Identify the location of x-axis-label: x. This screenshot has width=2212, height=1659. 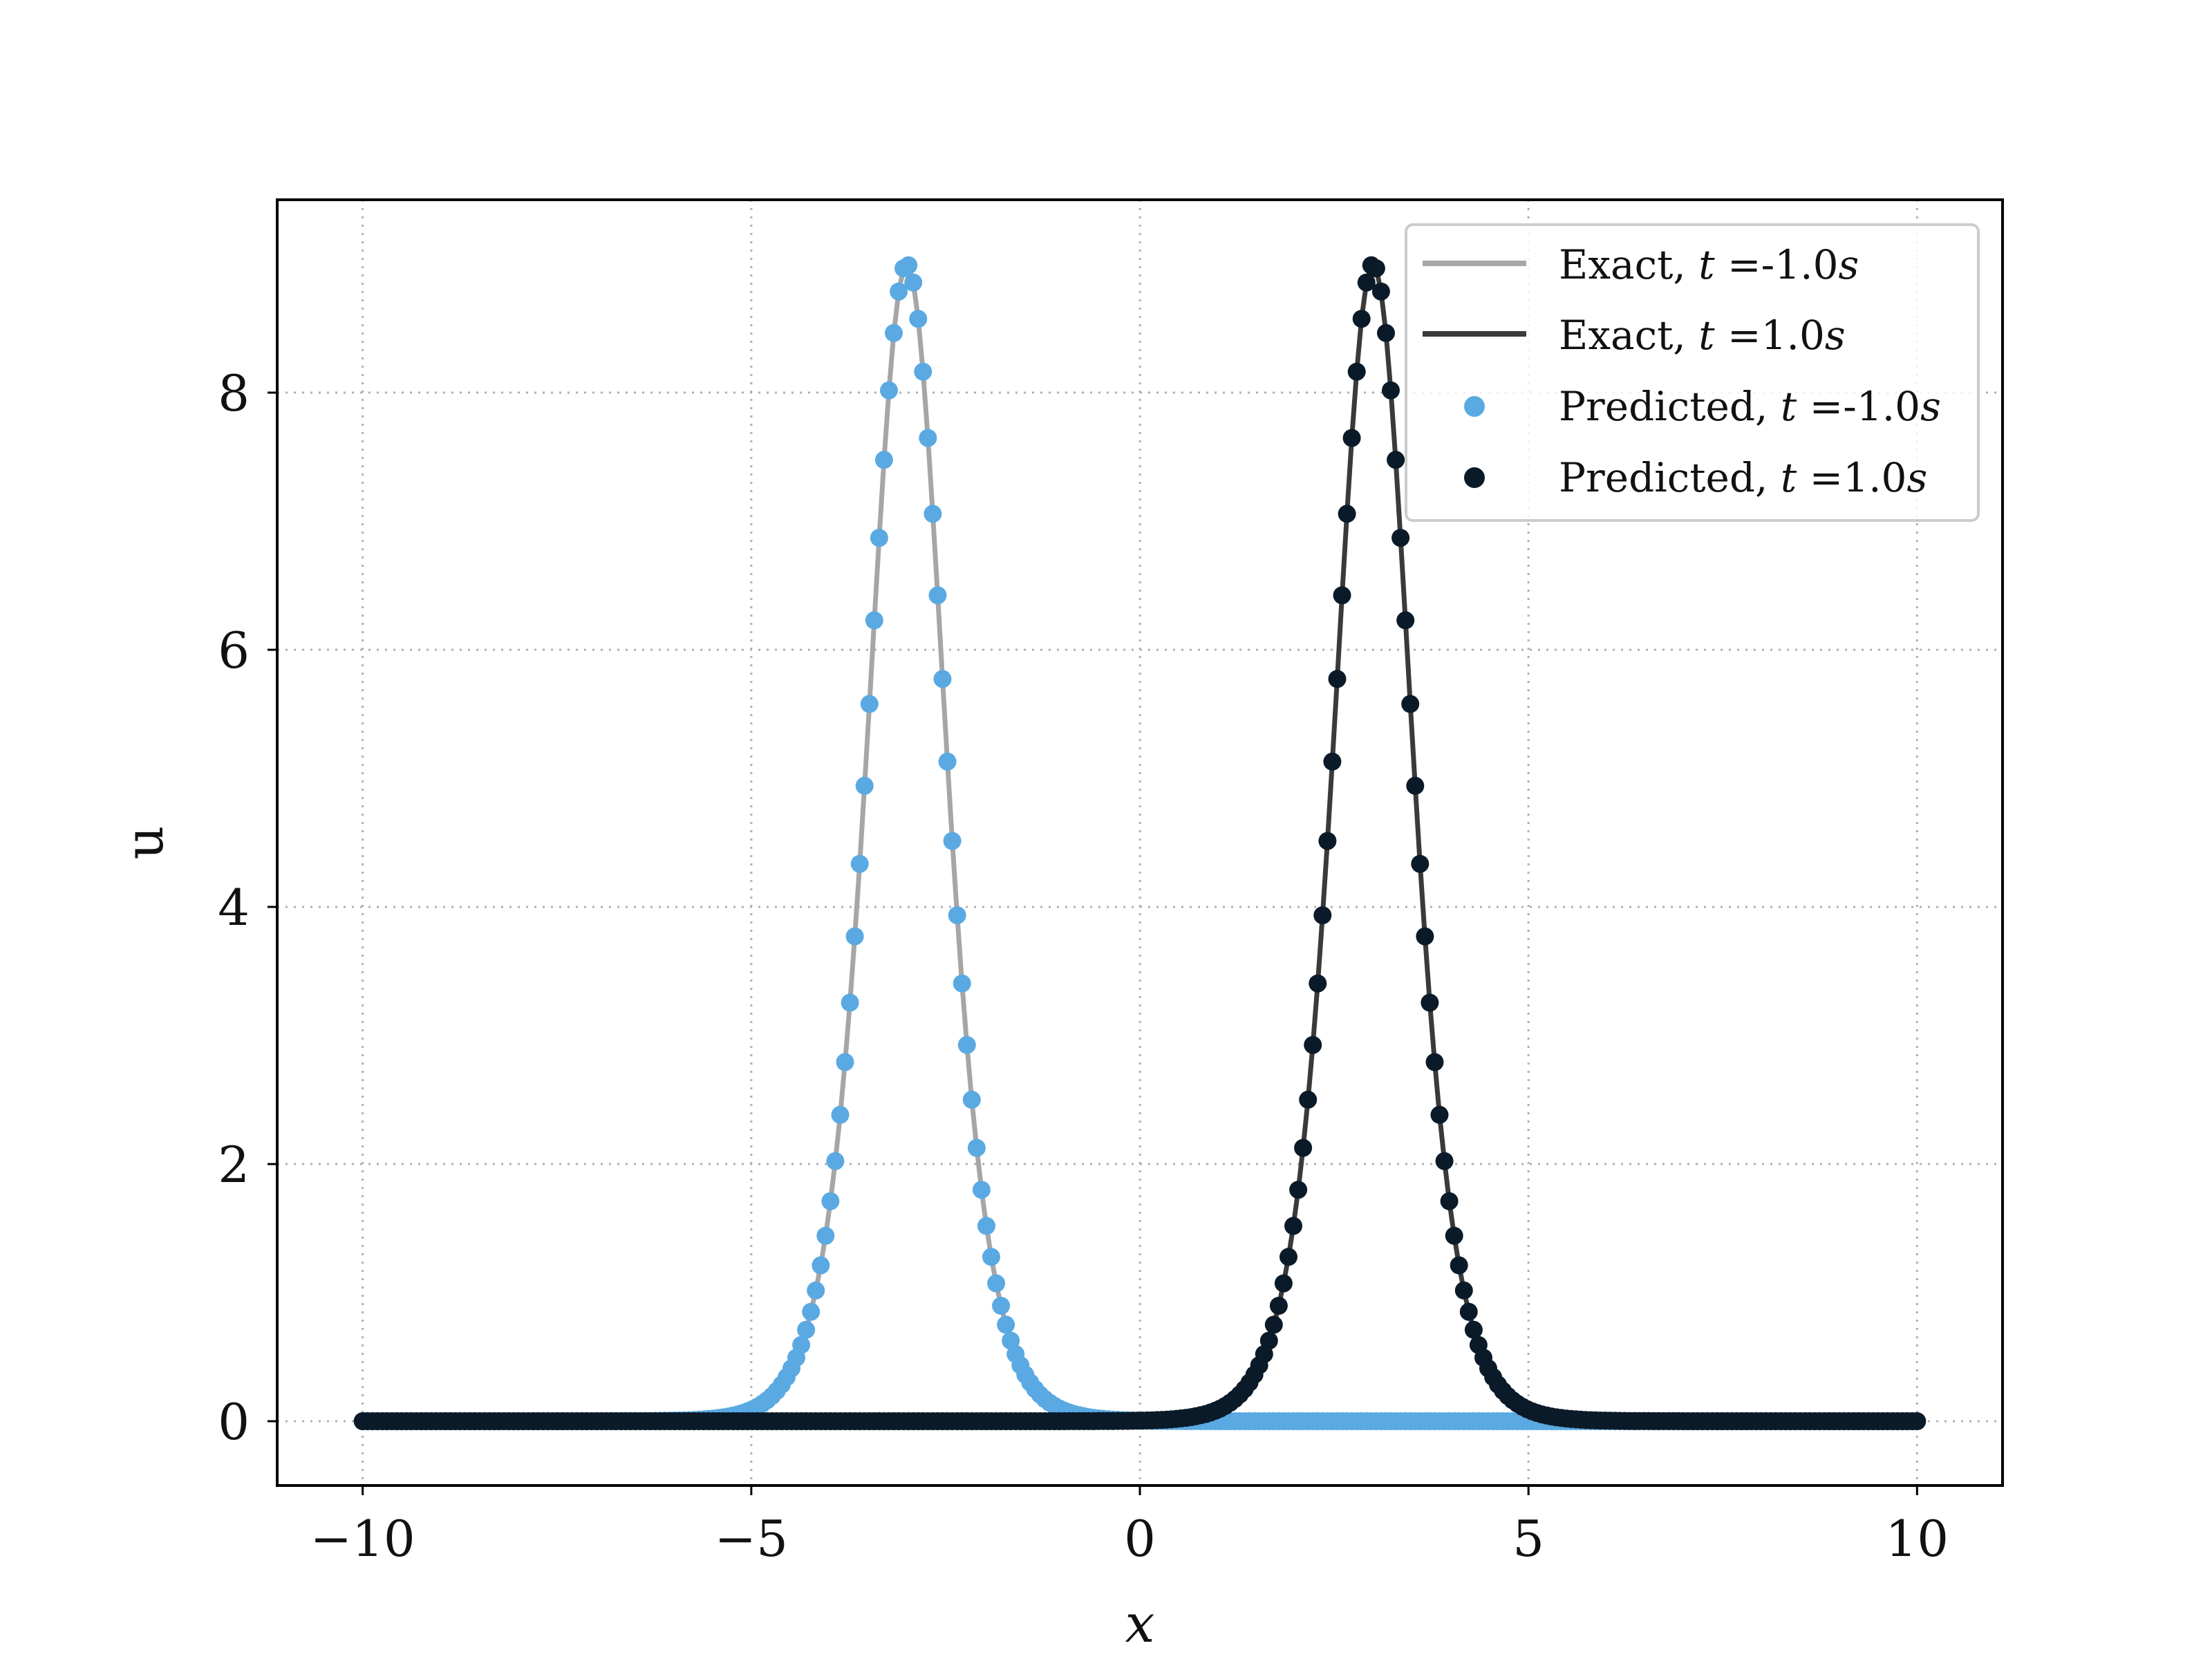
(1140, 1624).